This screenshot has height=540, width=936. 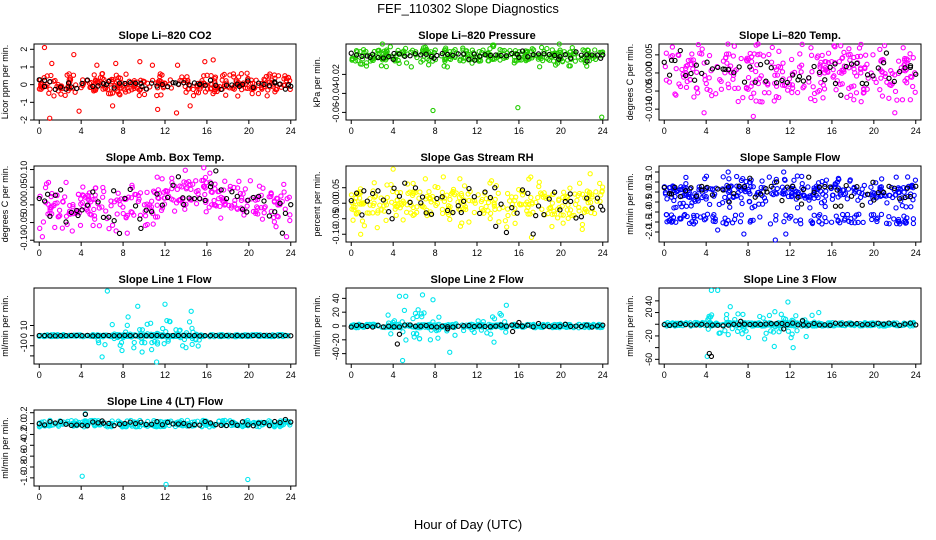 I want to click on panel-title: Slope Li–820 Temp., so click(x=790, y=36).